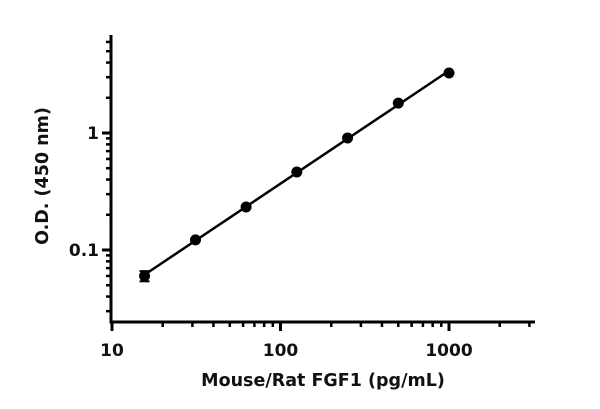 This screenshot has height=409, width=600. I want to click on x-axis: 10 100 1000, so click(317, 340).